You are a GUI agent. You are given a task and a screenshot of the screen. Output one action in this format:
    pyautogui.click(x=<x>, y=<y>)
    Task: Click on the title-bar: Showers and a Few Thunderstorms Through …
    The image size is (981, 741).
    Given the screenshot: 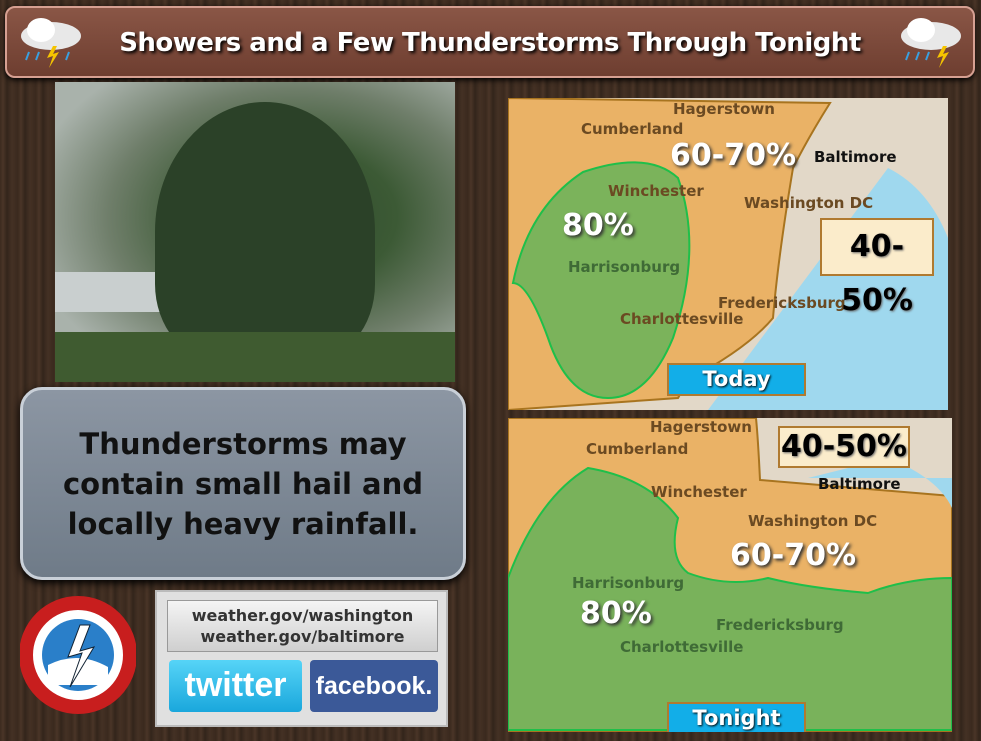 What is the action you would take?
    pyautogui.click(x=490, y=42)
    